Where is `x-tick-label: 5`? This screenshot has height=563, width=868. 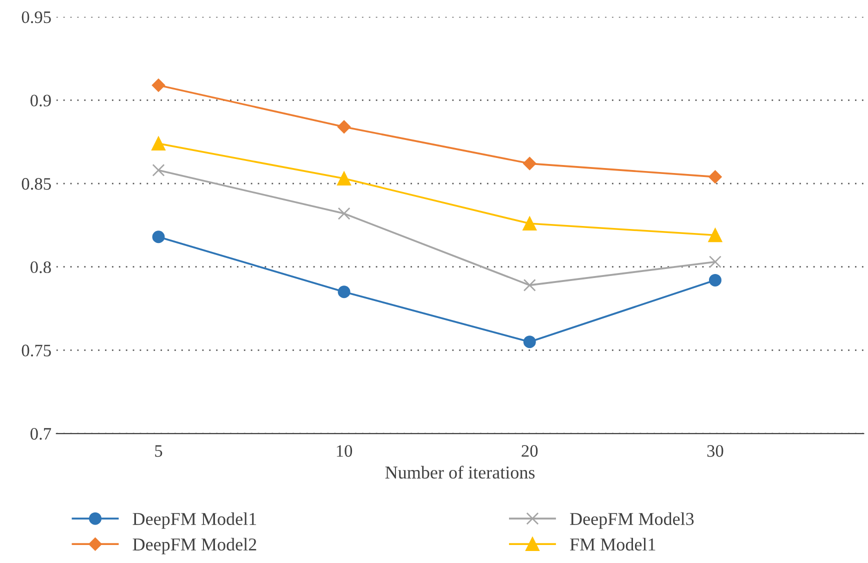
x-tick-label: 5 is located at coordinates (158, 451).